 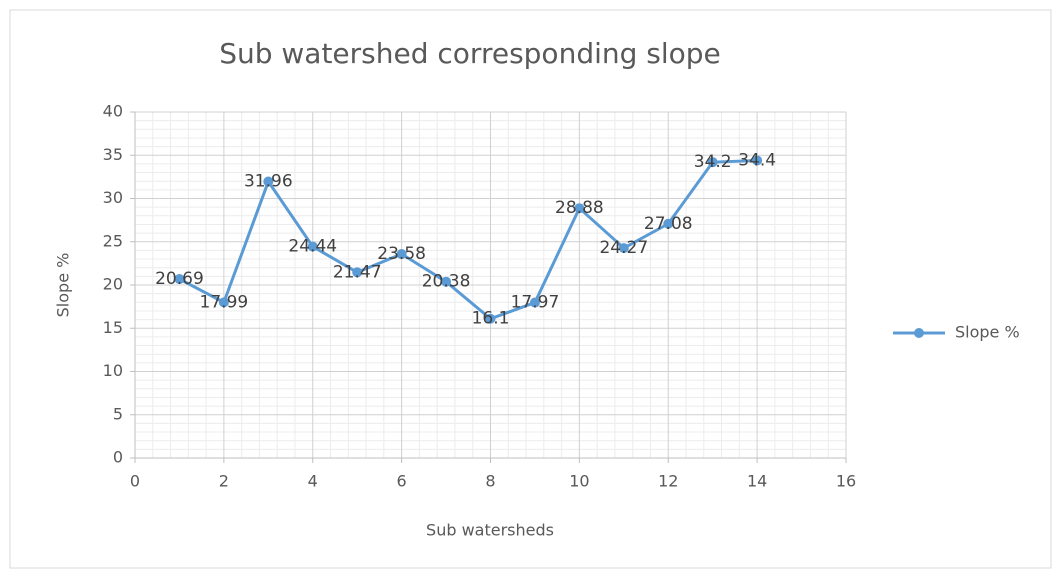 What do you see at coordinates (987, 332) in the screenshot?
I see `legend-label: Slope %` at bounding box center [987, 332].